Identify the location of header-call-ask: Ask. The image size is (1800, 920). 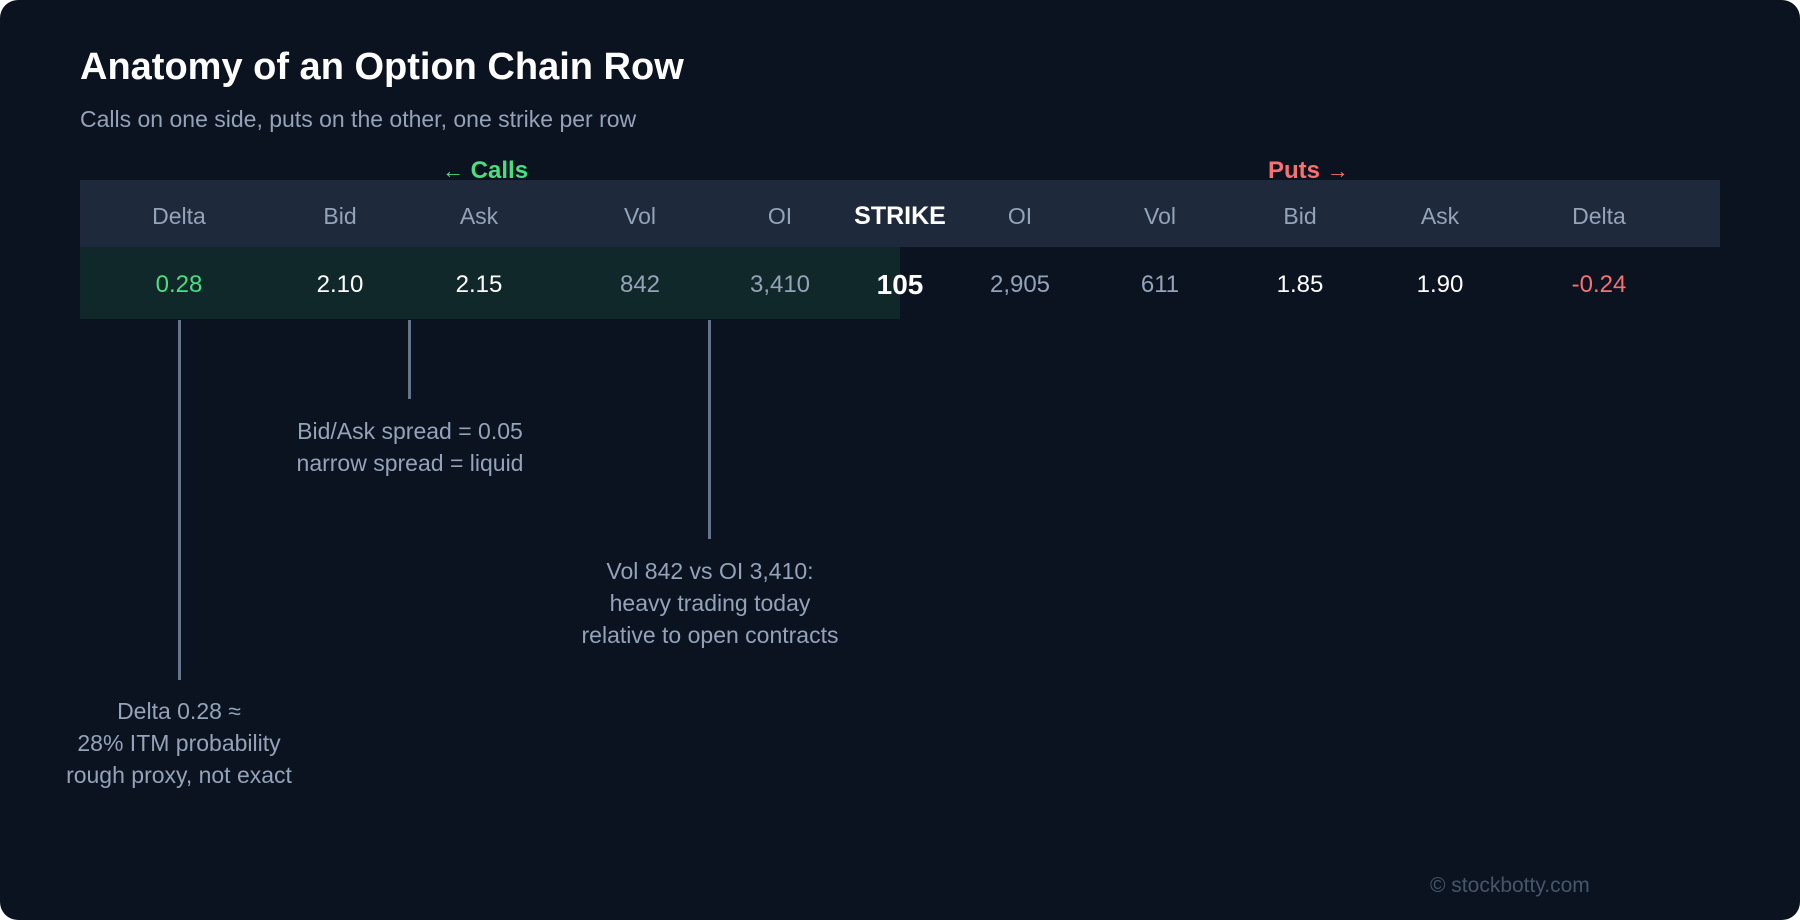
(479, 216).